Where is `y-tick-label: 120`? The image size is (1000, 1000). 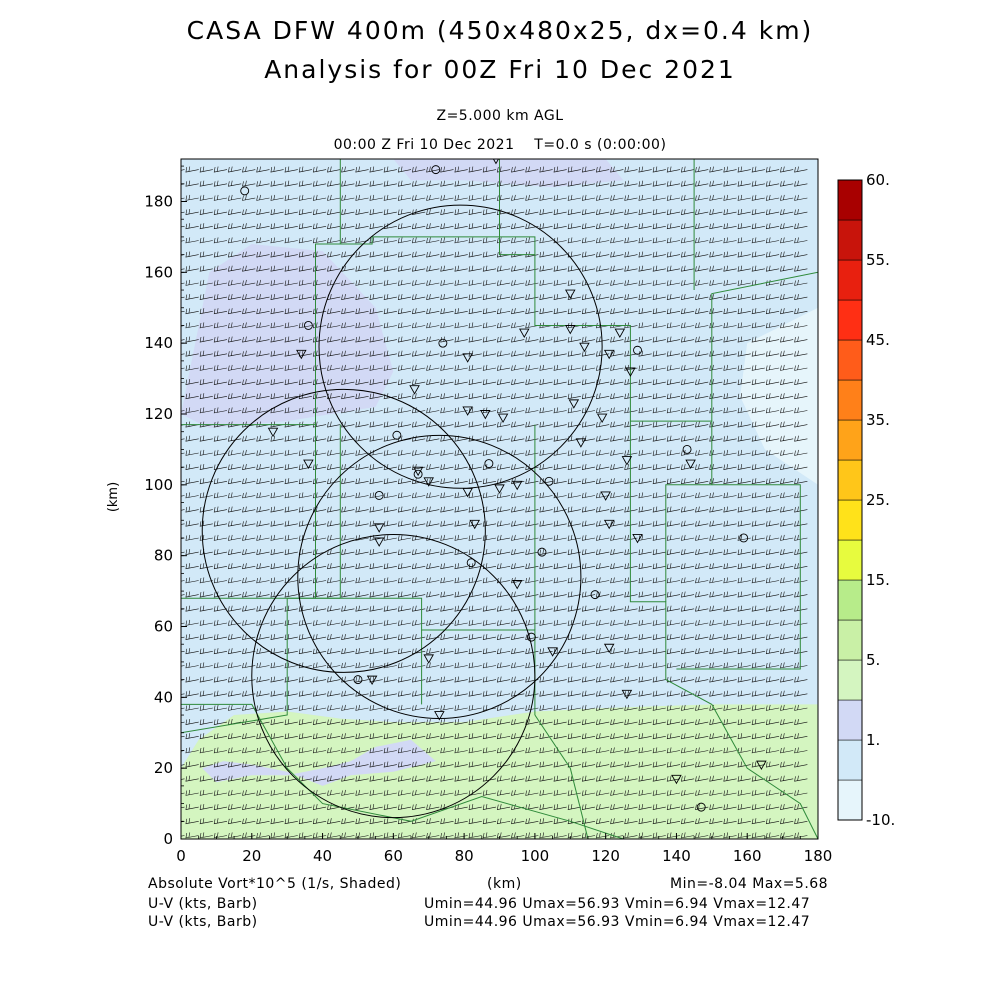
y-tick-label: 120 is located at coordinates (158, 414).